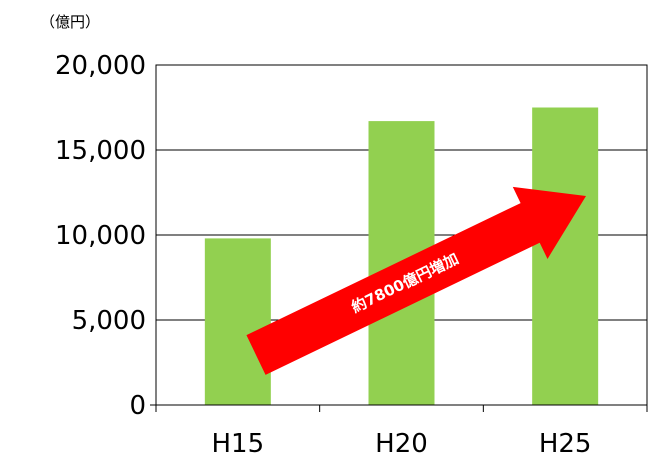 Image resolution: width=652 pixels, height=463 pixels. I want to click on y-tick-label: 15,000, so click(100, 151).